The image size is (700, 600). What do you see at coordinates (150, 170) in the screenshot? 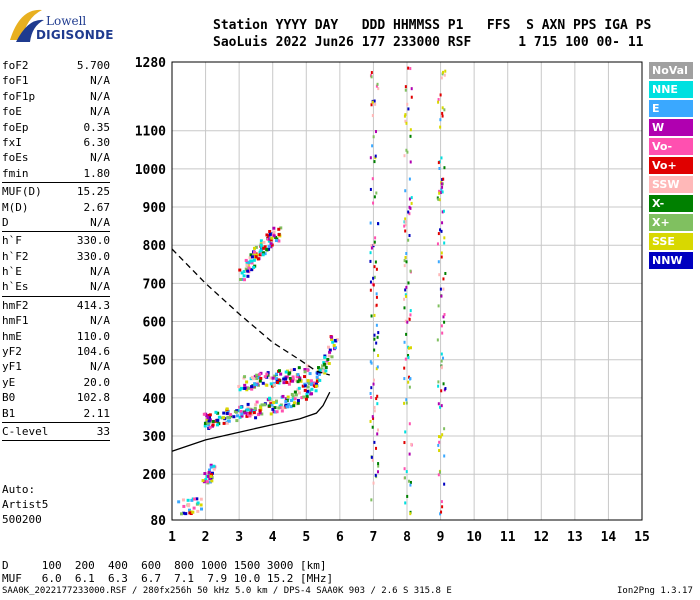
I see `y-tick-label: 1000` at bounding box center [150, 170].